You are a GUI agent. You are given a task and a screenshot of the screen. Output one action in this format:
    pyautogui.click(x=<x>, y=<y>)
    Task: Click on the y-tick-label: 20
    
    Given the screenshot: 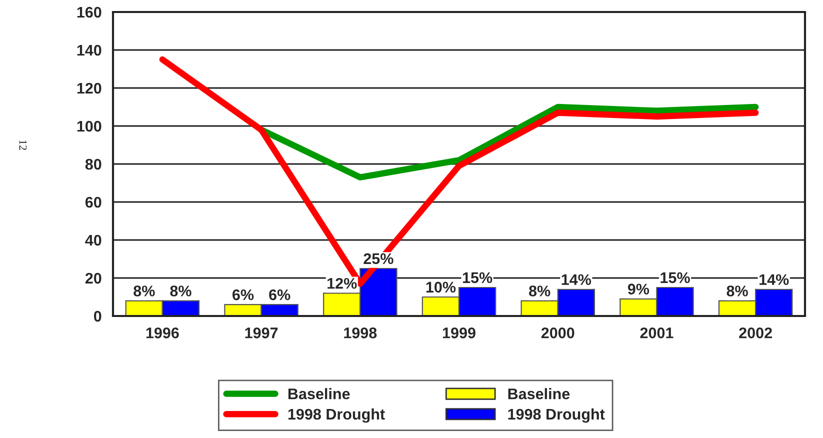 What is the action you would take?
    pyautogui.click(x=93, y=278)
    